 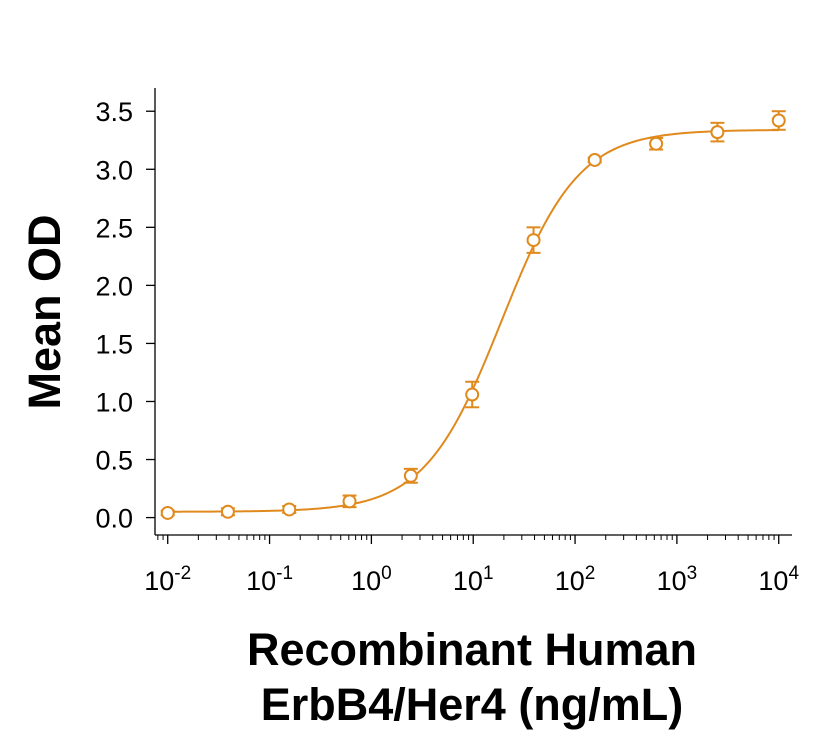 What do you see at coordinates (114, 170) in the screenshot?
I see `y-tick-label: 3.0` at bounding box center [114, 170].